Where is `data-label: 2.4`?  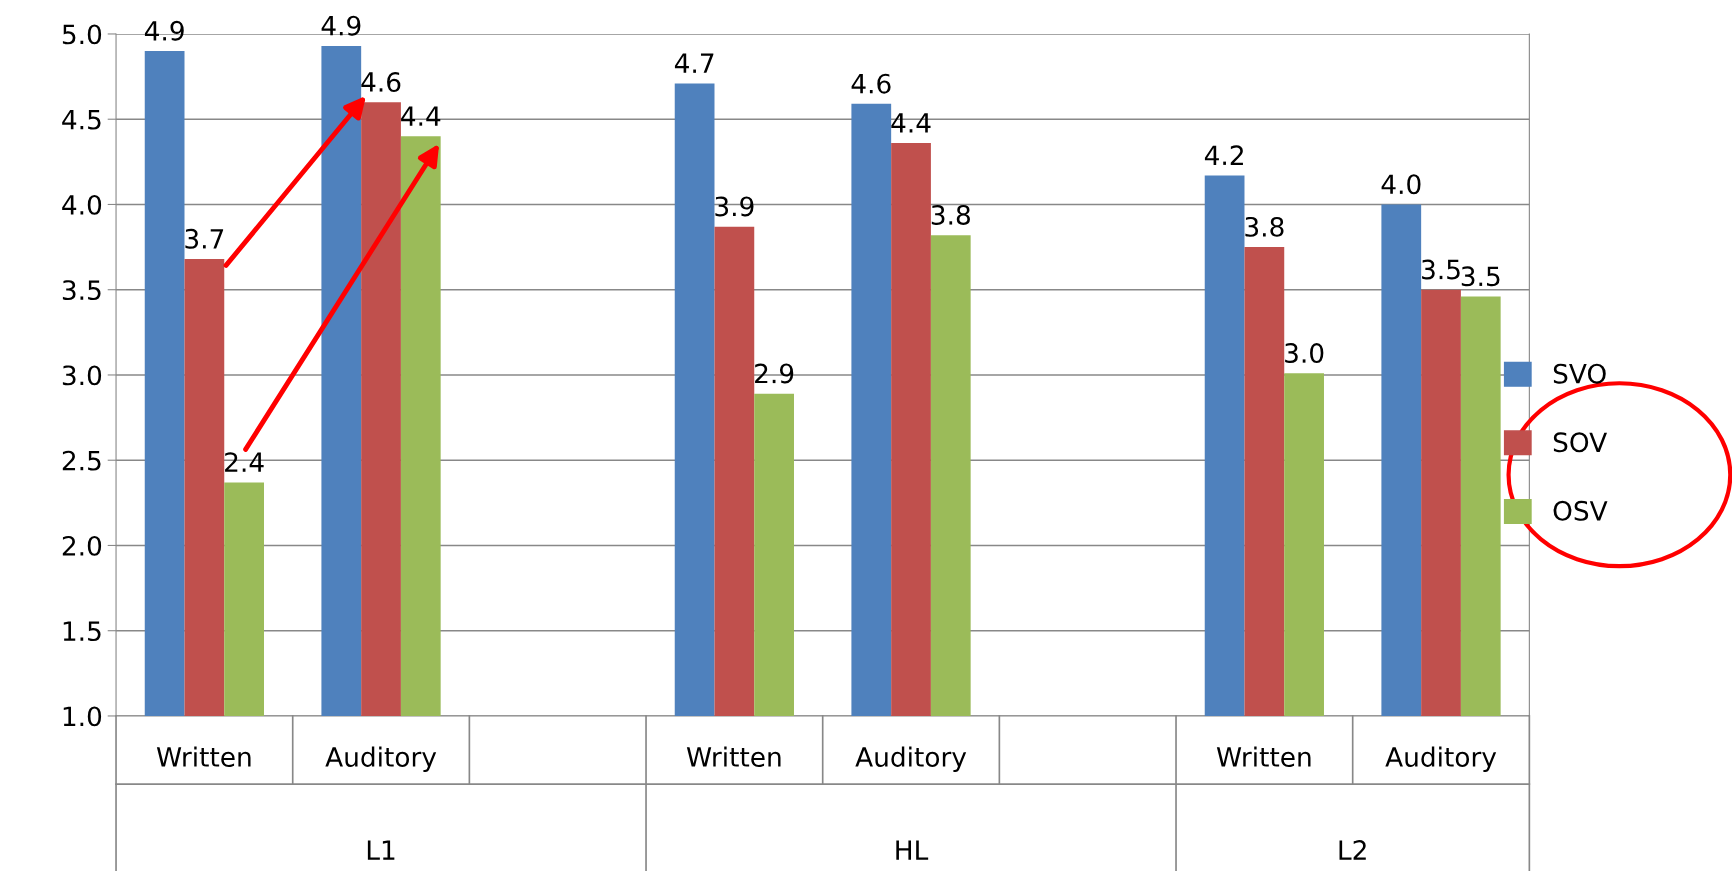 data-label: 2.4 is located at coordinates (244, 462).